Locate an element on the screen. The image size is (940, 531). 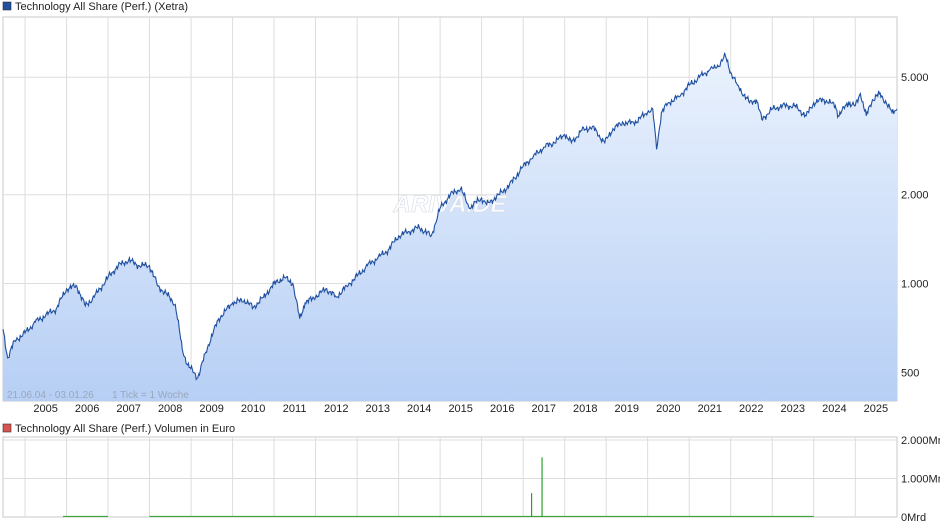
x-tick-label: 2006 is located at coordinates (87, 409).